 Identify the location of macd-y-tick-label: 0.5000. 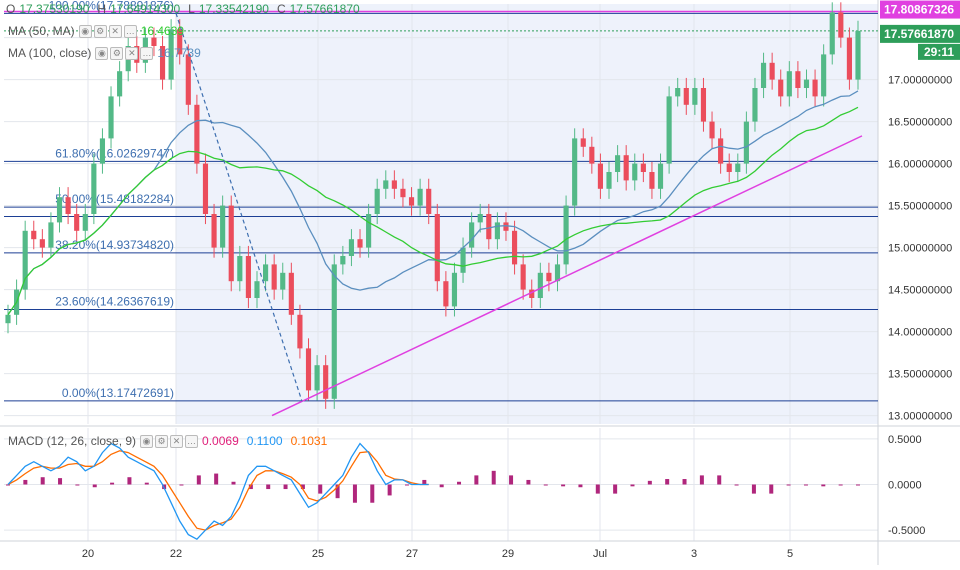
(905, 440).